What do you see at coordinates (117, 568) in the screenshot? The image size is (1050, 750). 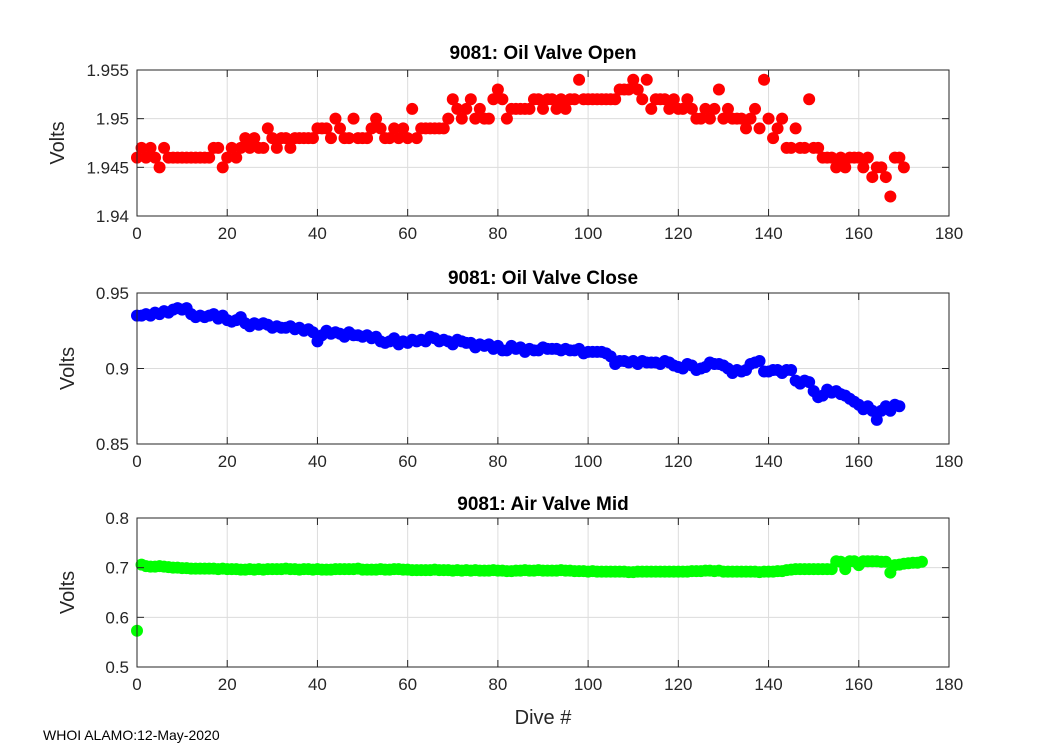 I see `y-tick-label: 0.7` at bounding box center [117, 568].